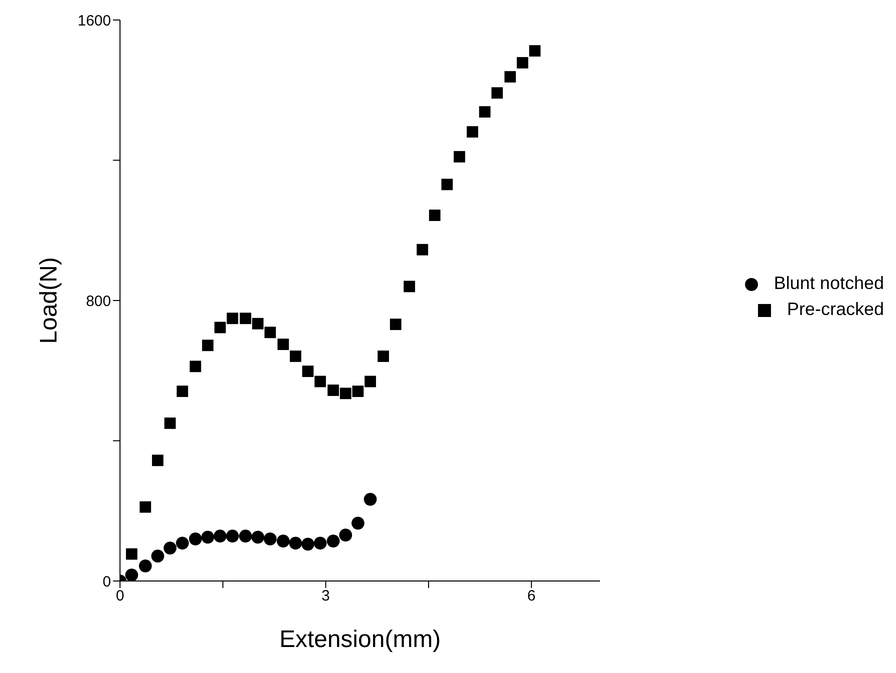 This screenshot has width=896, height=673. Describe the element at coordinates (829, 283) in the screenshot. I see `legend-label: Blunt notched` at that location.